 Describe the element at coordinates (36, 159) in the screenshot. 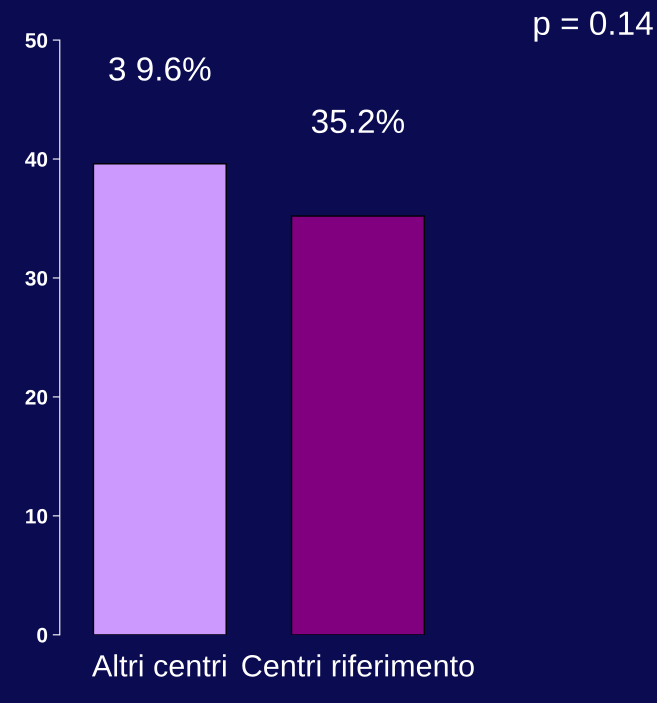

I see `y-tick-label: 40` at that location.